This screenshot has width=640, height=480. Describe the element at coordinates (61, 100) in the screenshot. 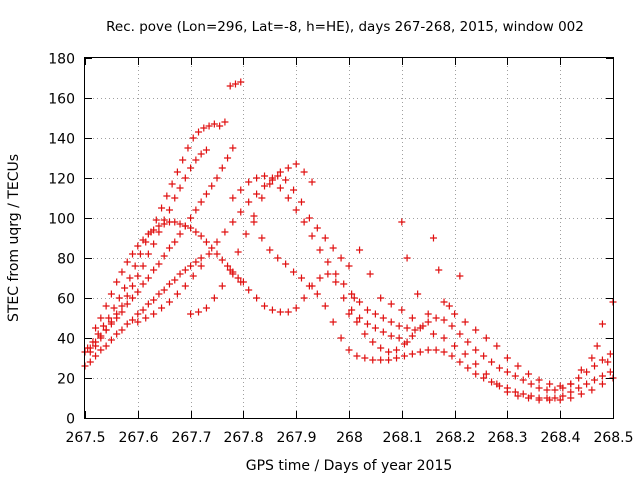

I see `y-tick-label: 160` at that location.